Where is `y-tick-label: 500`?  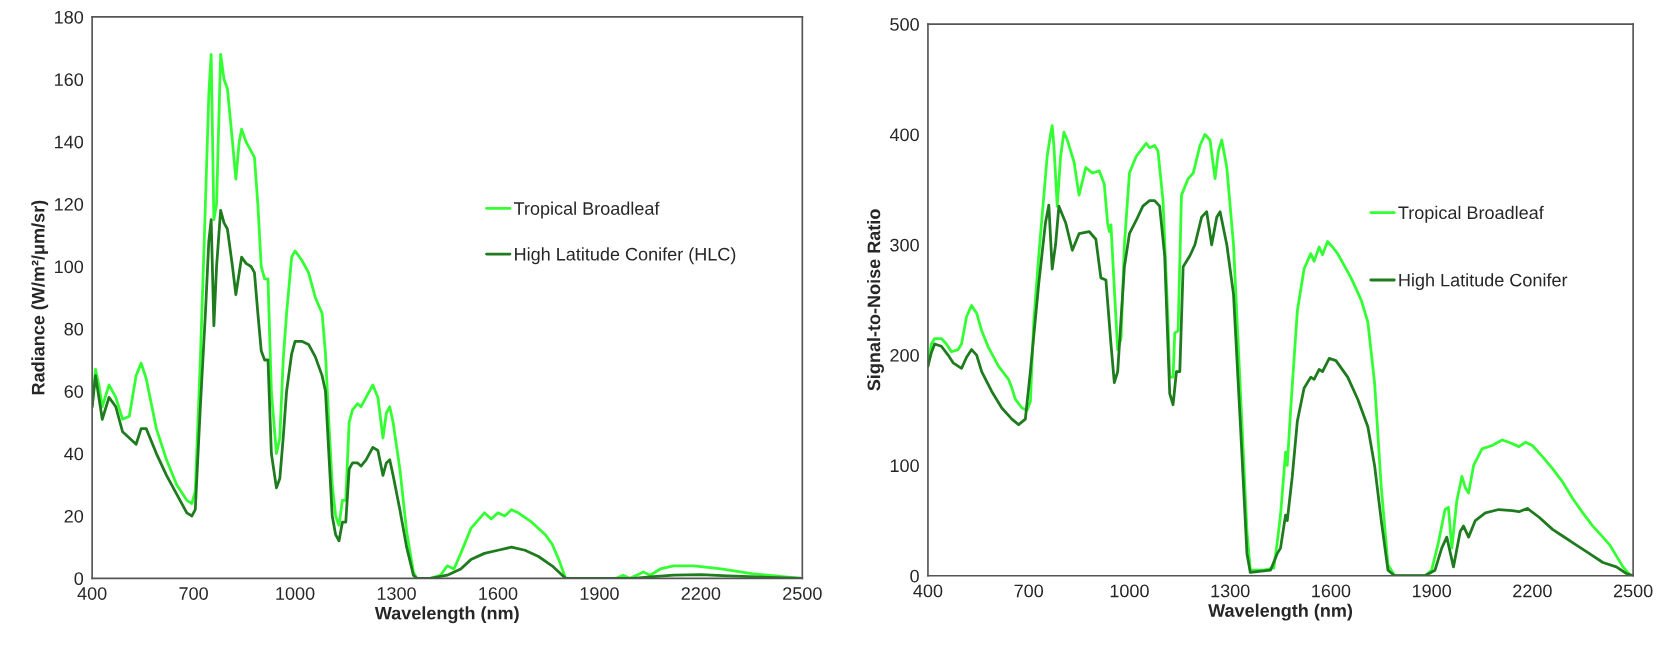 y-tick-label: 500 is located at coordinates (904, 24).